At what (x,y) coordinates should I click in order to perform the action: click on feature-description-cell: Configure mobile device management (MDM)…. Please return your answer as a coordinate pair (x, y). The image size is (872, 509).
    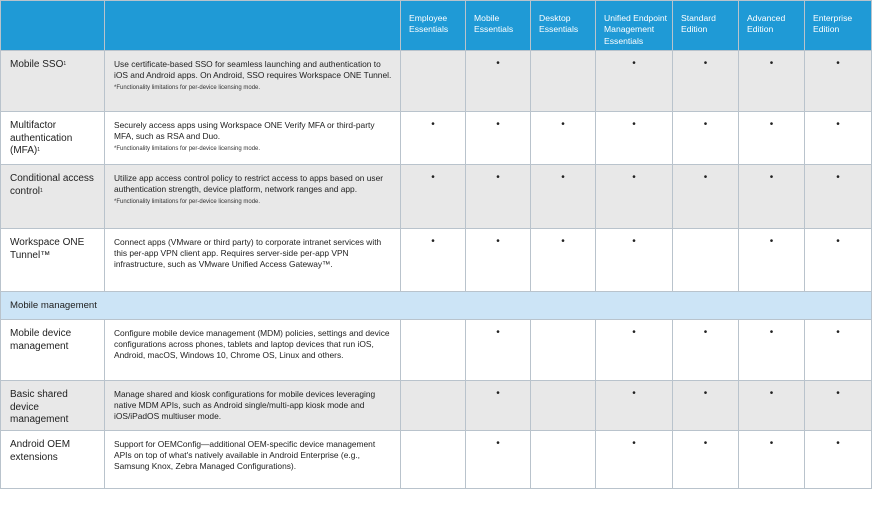
    Looking at the image, I should click on (252, 350).